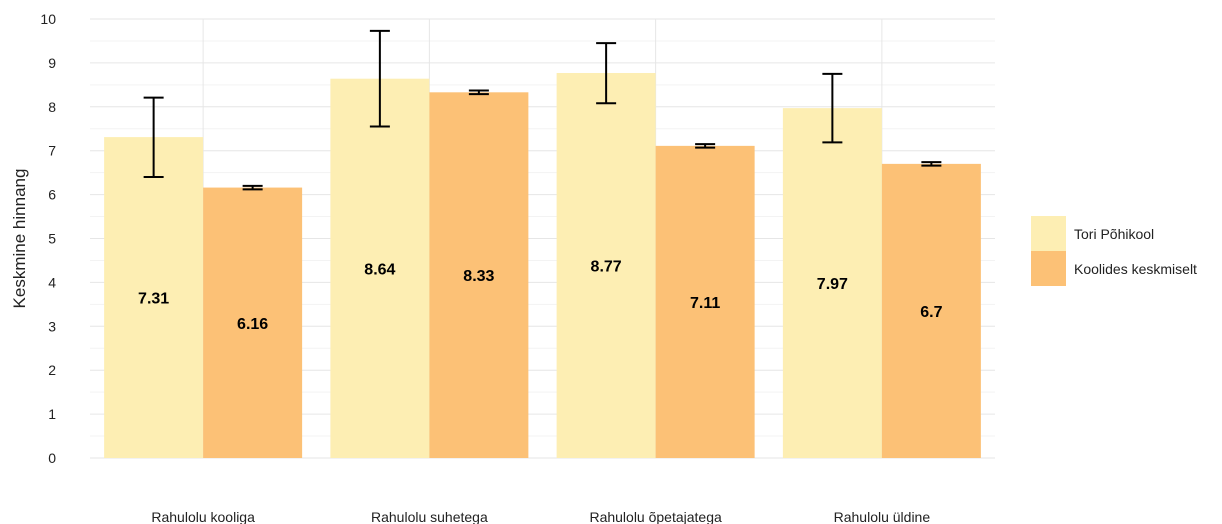 Image resolution: width=1222 pixels, height=524 pixels. I want to click on y-tick-label: 10, so click(48, 19).